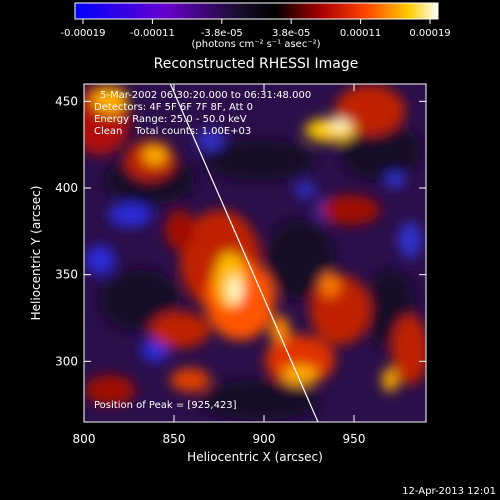 The image size is (500, 500). Describe the element at coordinates (205, 95) in the screenshot. I see `annotation-time: 5-Mar-2002 06:30:20.000 to 06:31:48.000` at that location.